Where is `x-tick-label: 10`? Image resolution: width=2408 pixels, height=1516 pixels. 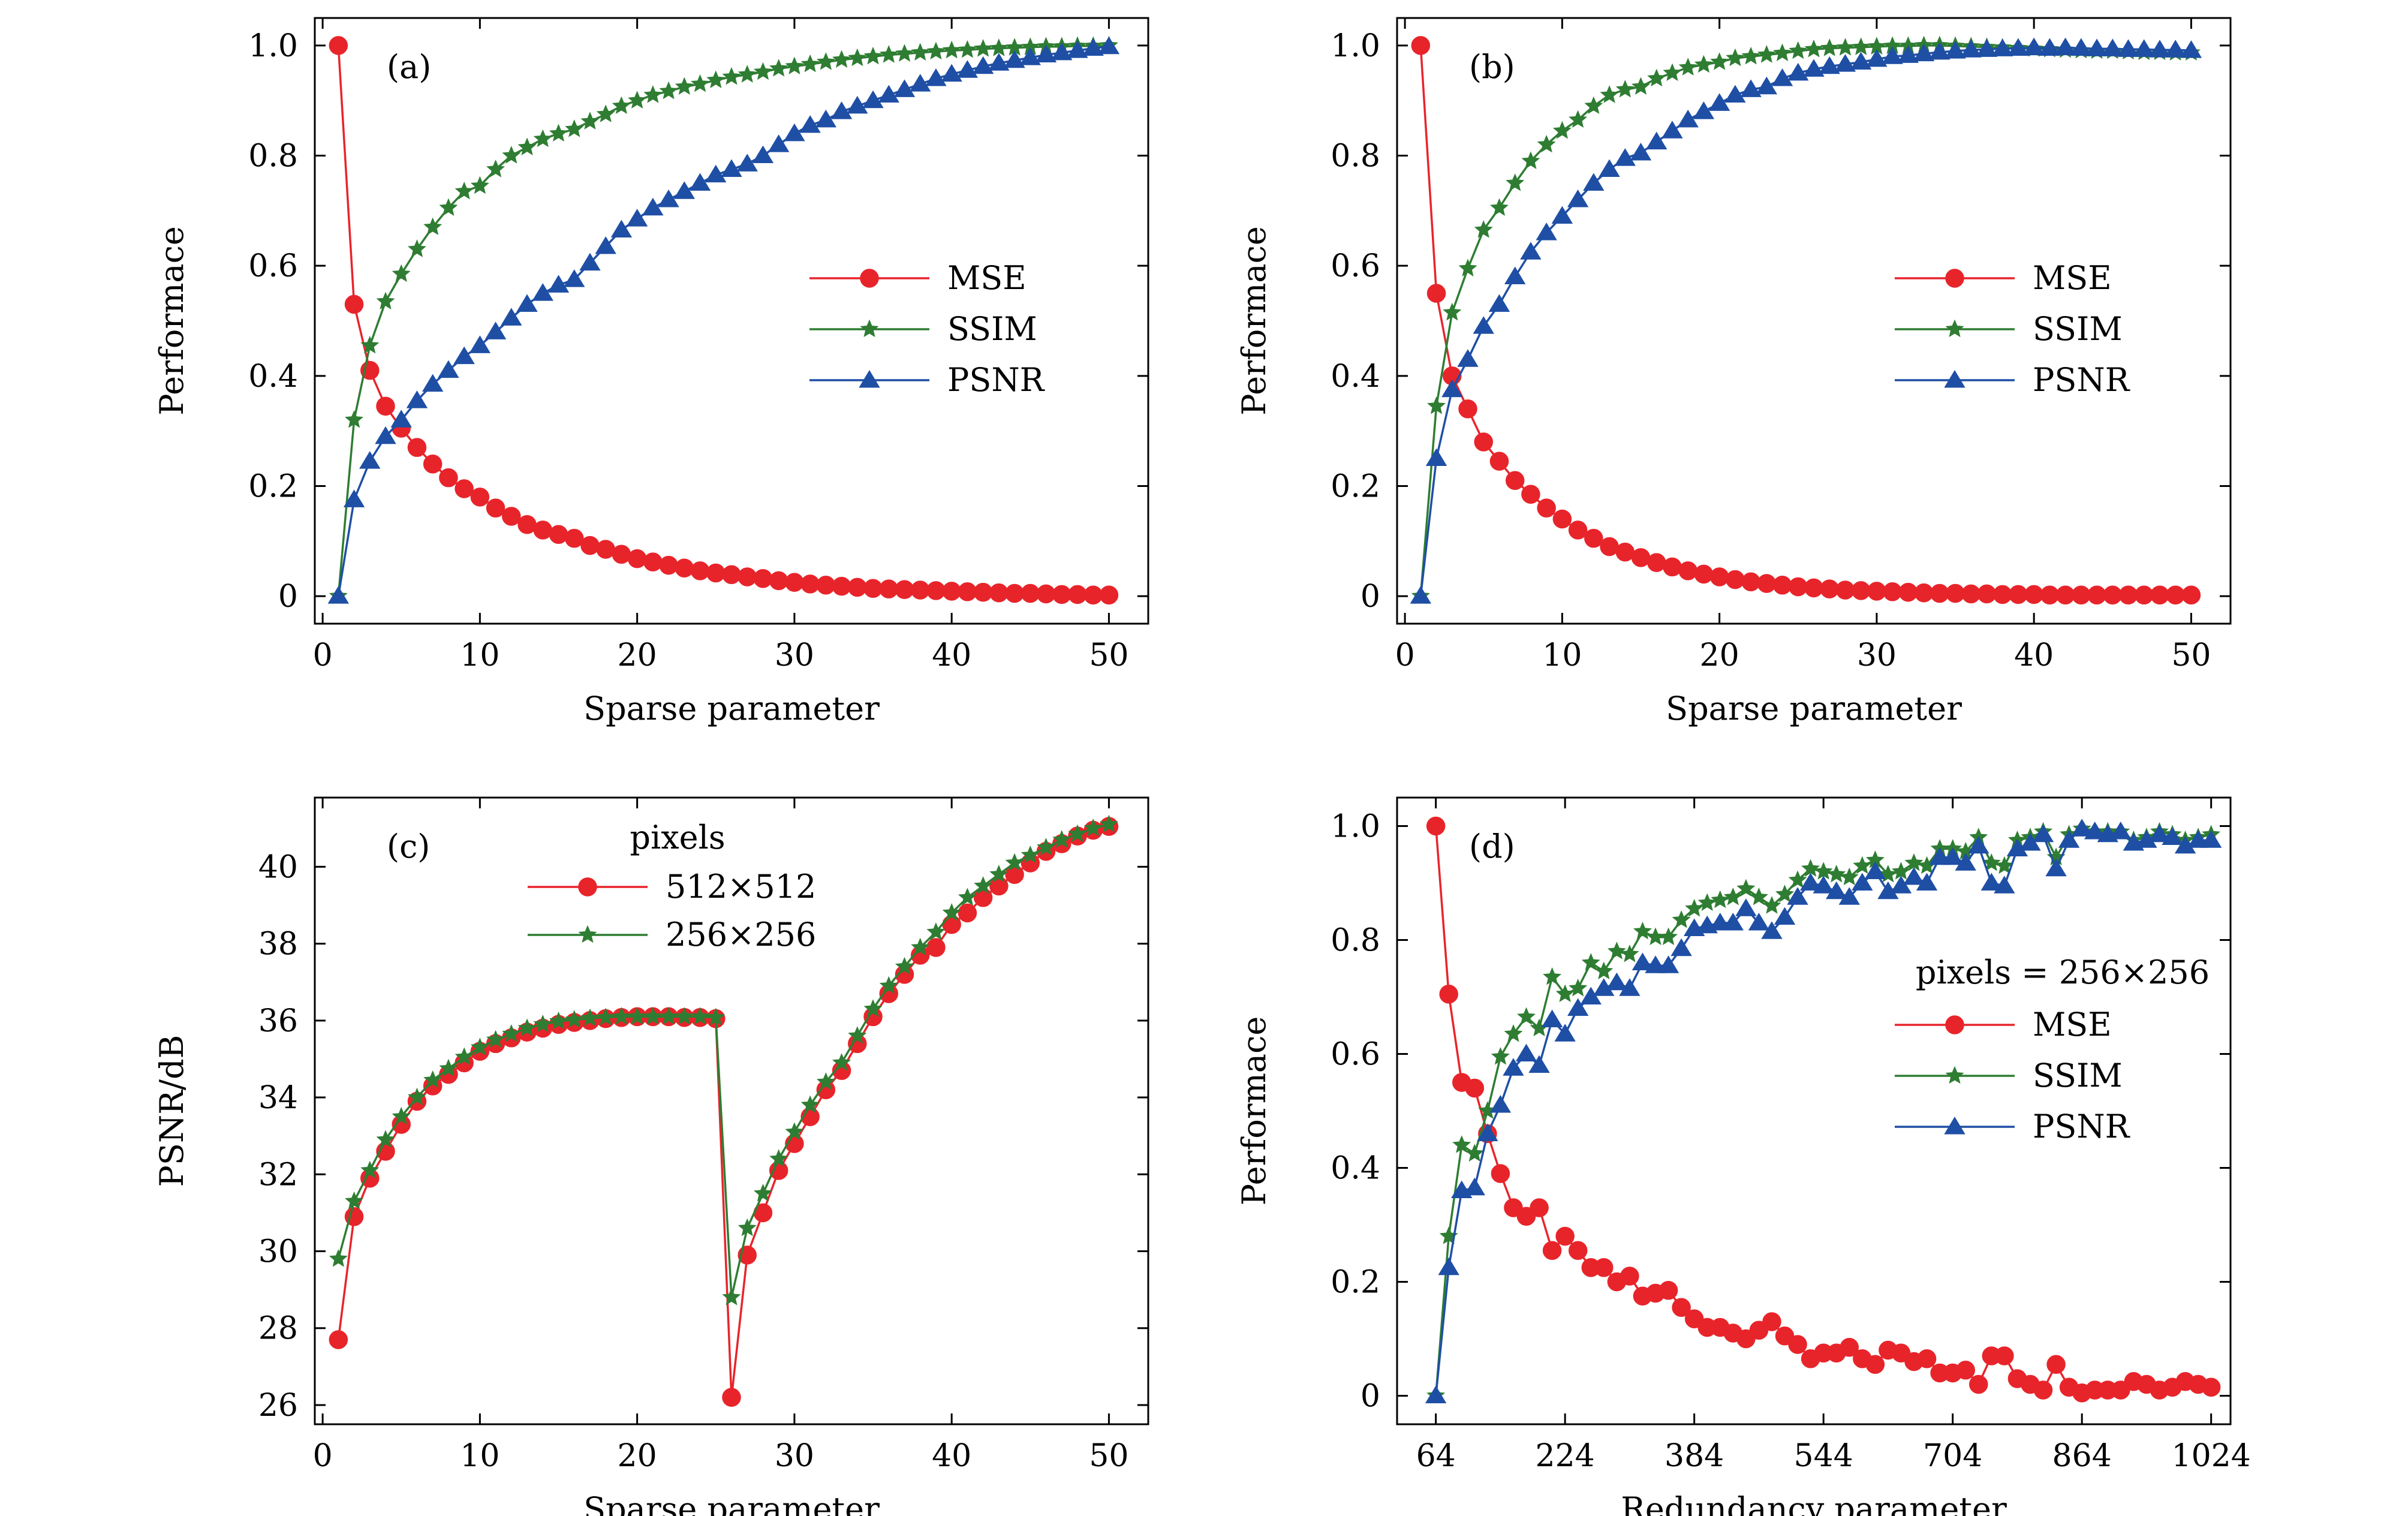
x-tick-label: 10 is located at coordinates (480, 655).